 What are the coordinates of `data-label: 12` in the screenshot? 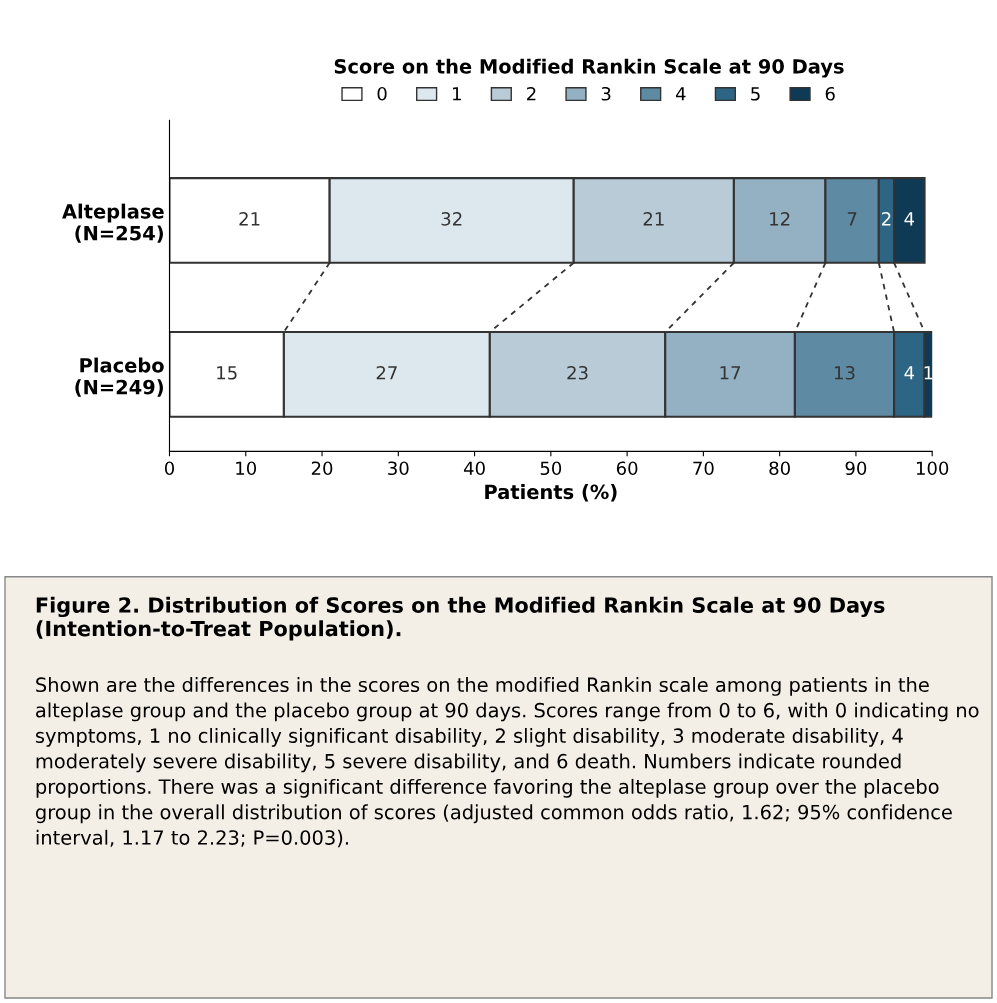 It's located at (780, 219).